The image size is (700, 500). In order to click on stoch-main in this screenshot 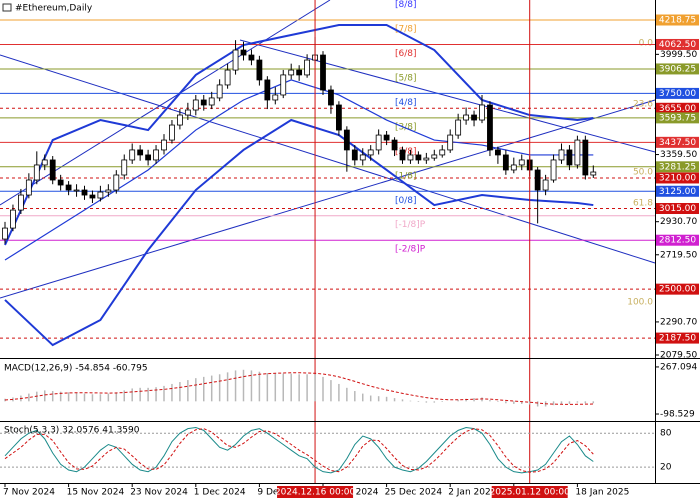, I will do `click(299, 450)`.